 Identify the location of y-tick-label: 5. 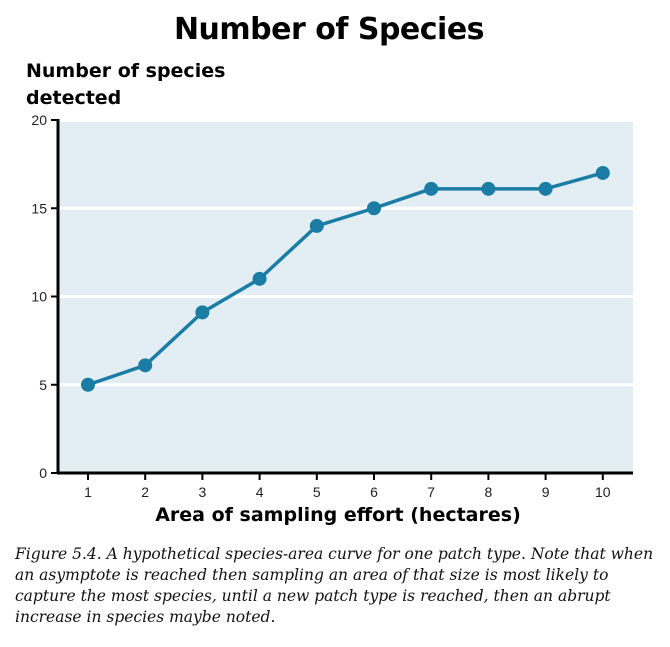
(43, 385).